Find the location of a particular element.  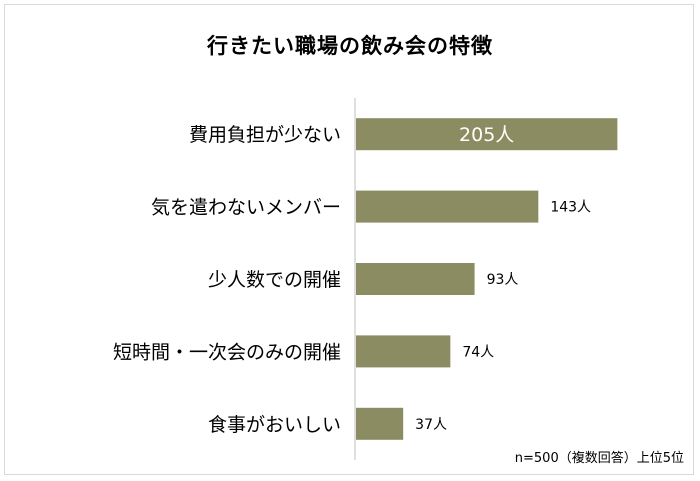

category-label: 短時間・一次会のみの開催 is located at coordinates (227, 352).